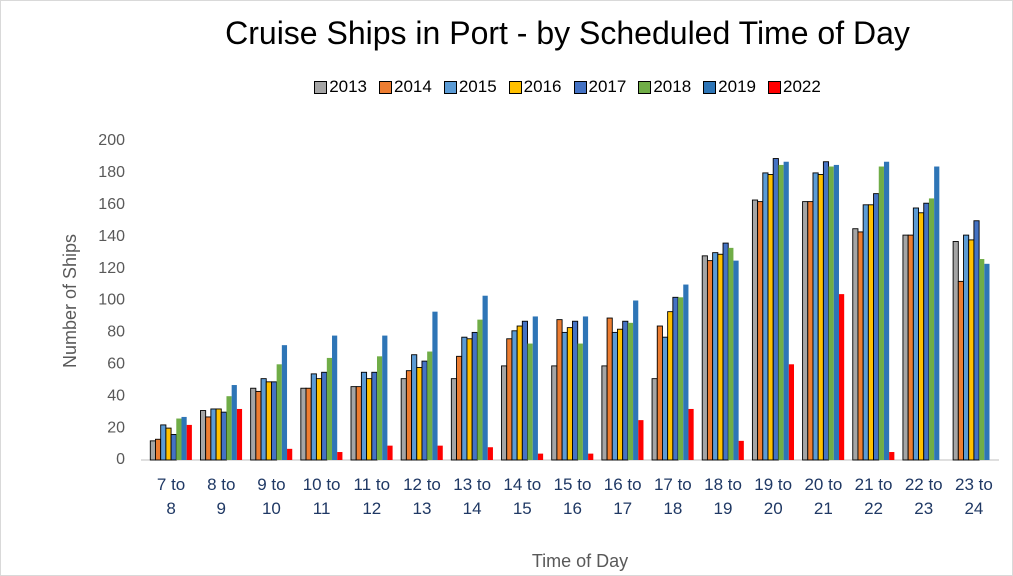  What do you see at coordinates (422, 496) in the screenshot?
I see `x-tick-label: 12 to 13` at bounding box center [422, 496].